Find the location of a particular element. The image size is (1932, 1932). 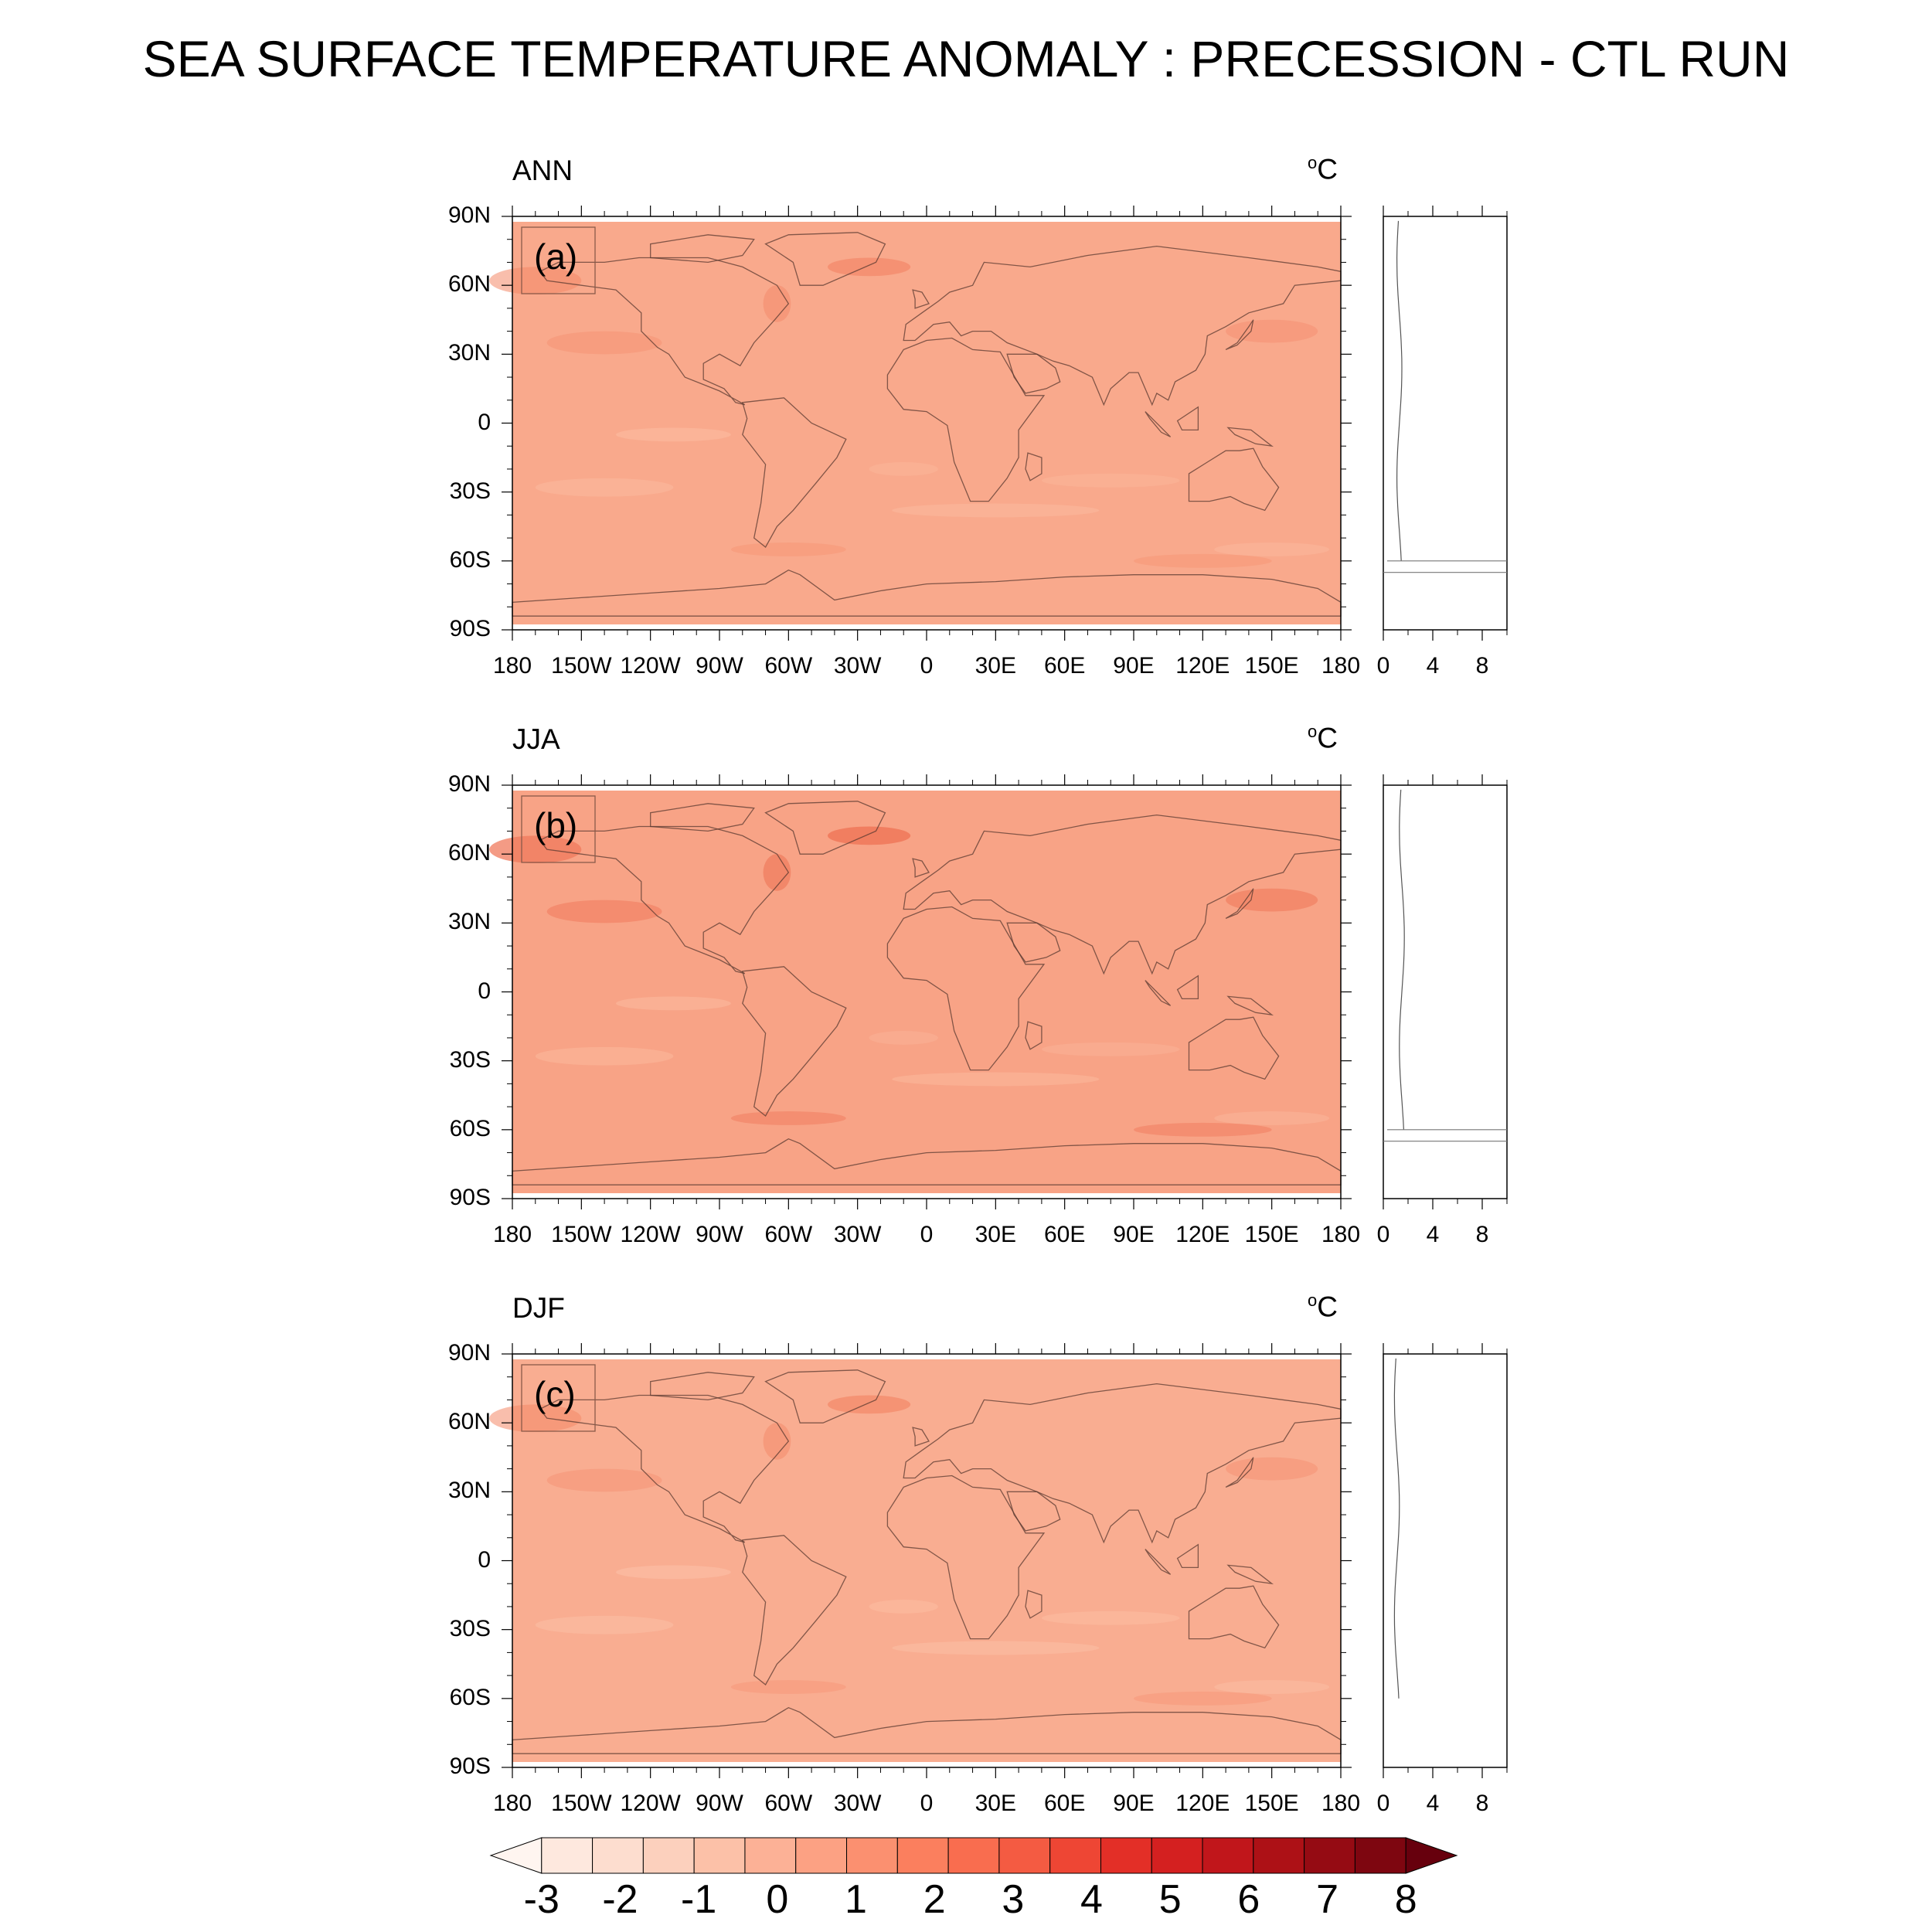

colorbar-label: 0 is located at coordinates (777, 1899).